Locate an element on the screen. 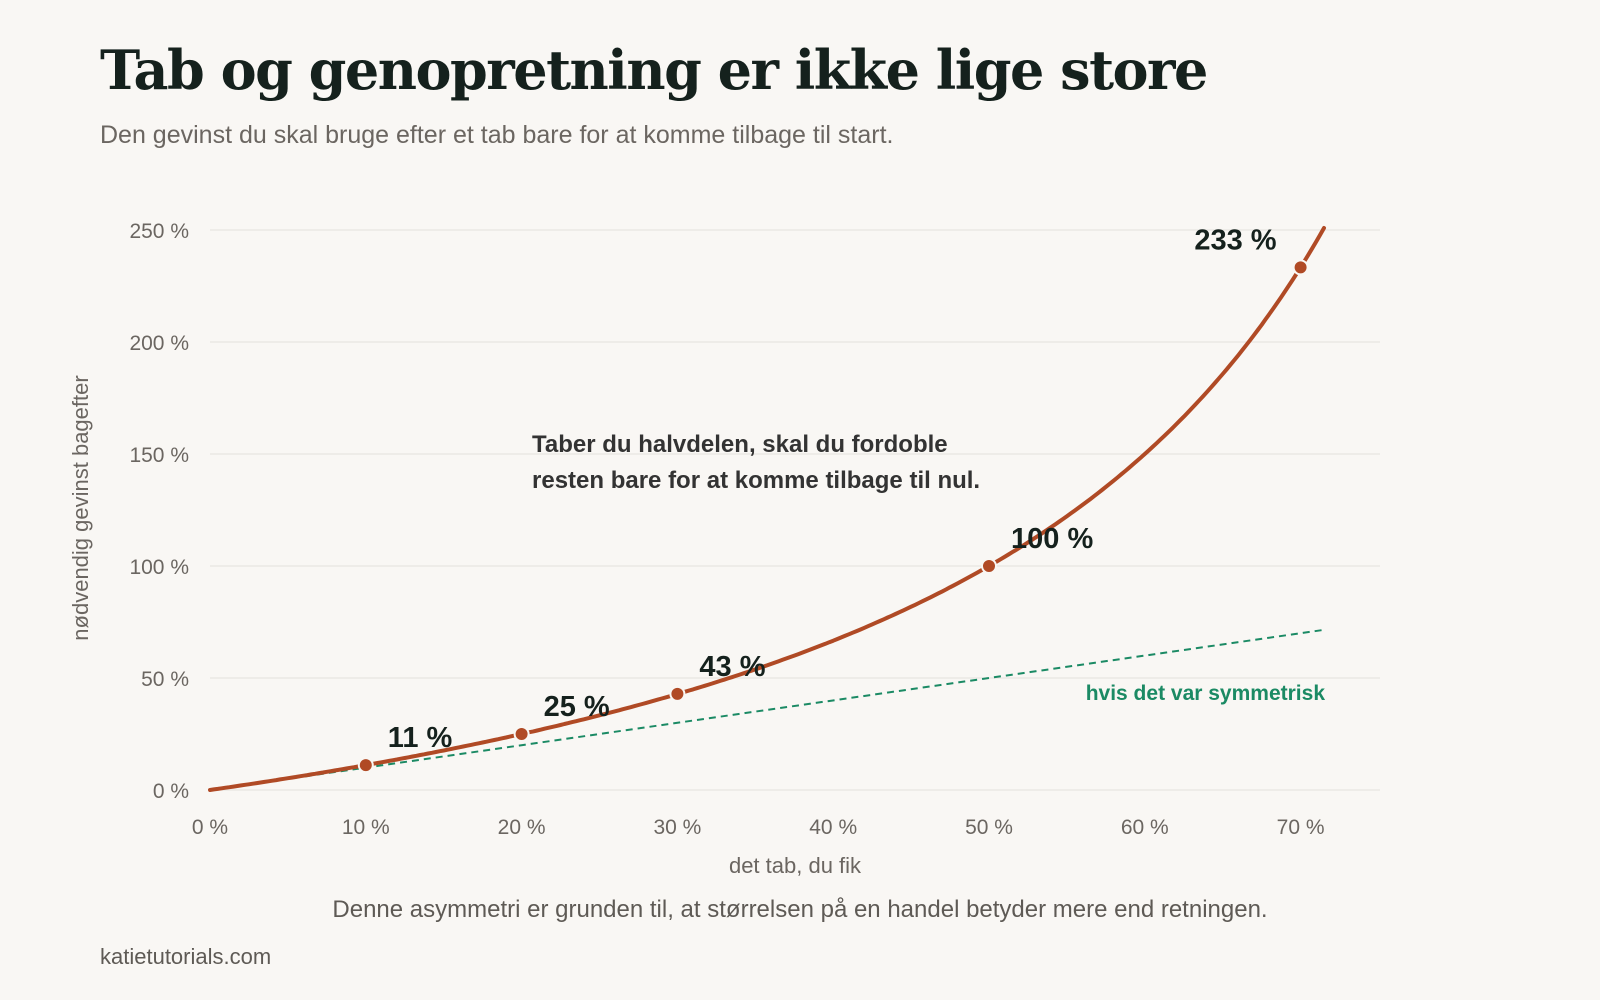 This screenshot has width=1600, height=1000. y-tick-label: 100 % is located at coordinates (159, 567).